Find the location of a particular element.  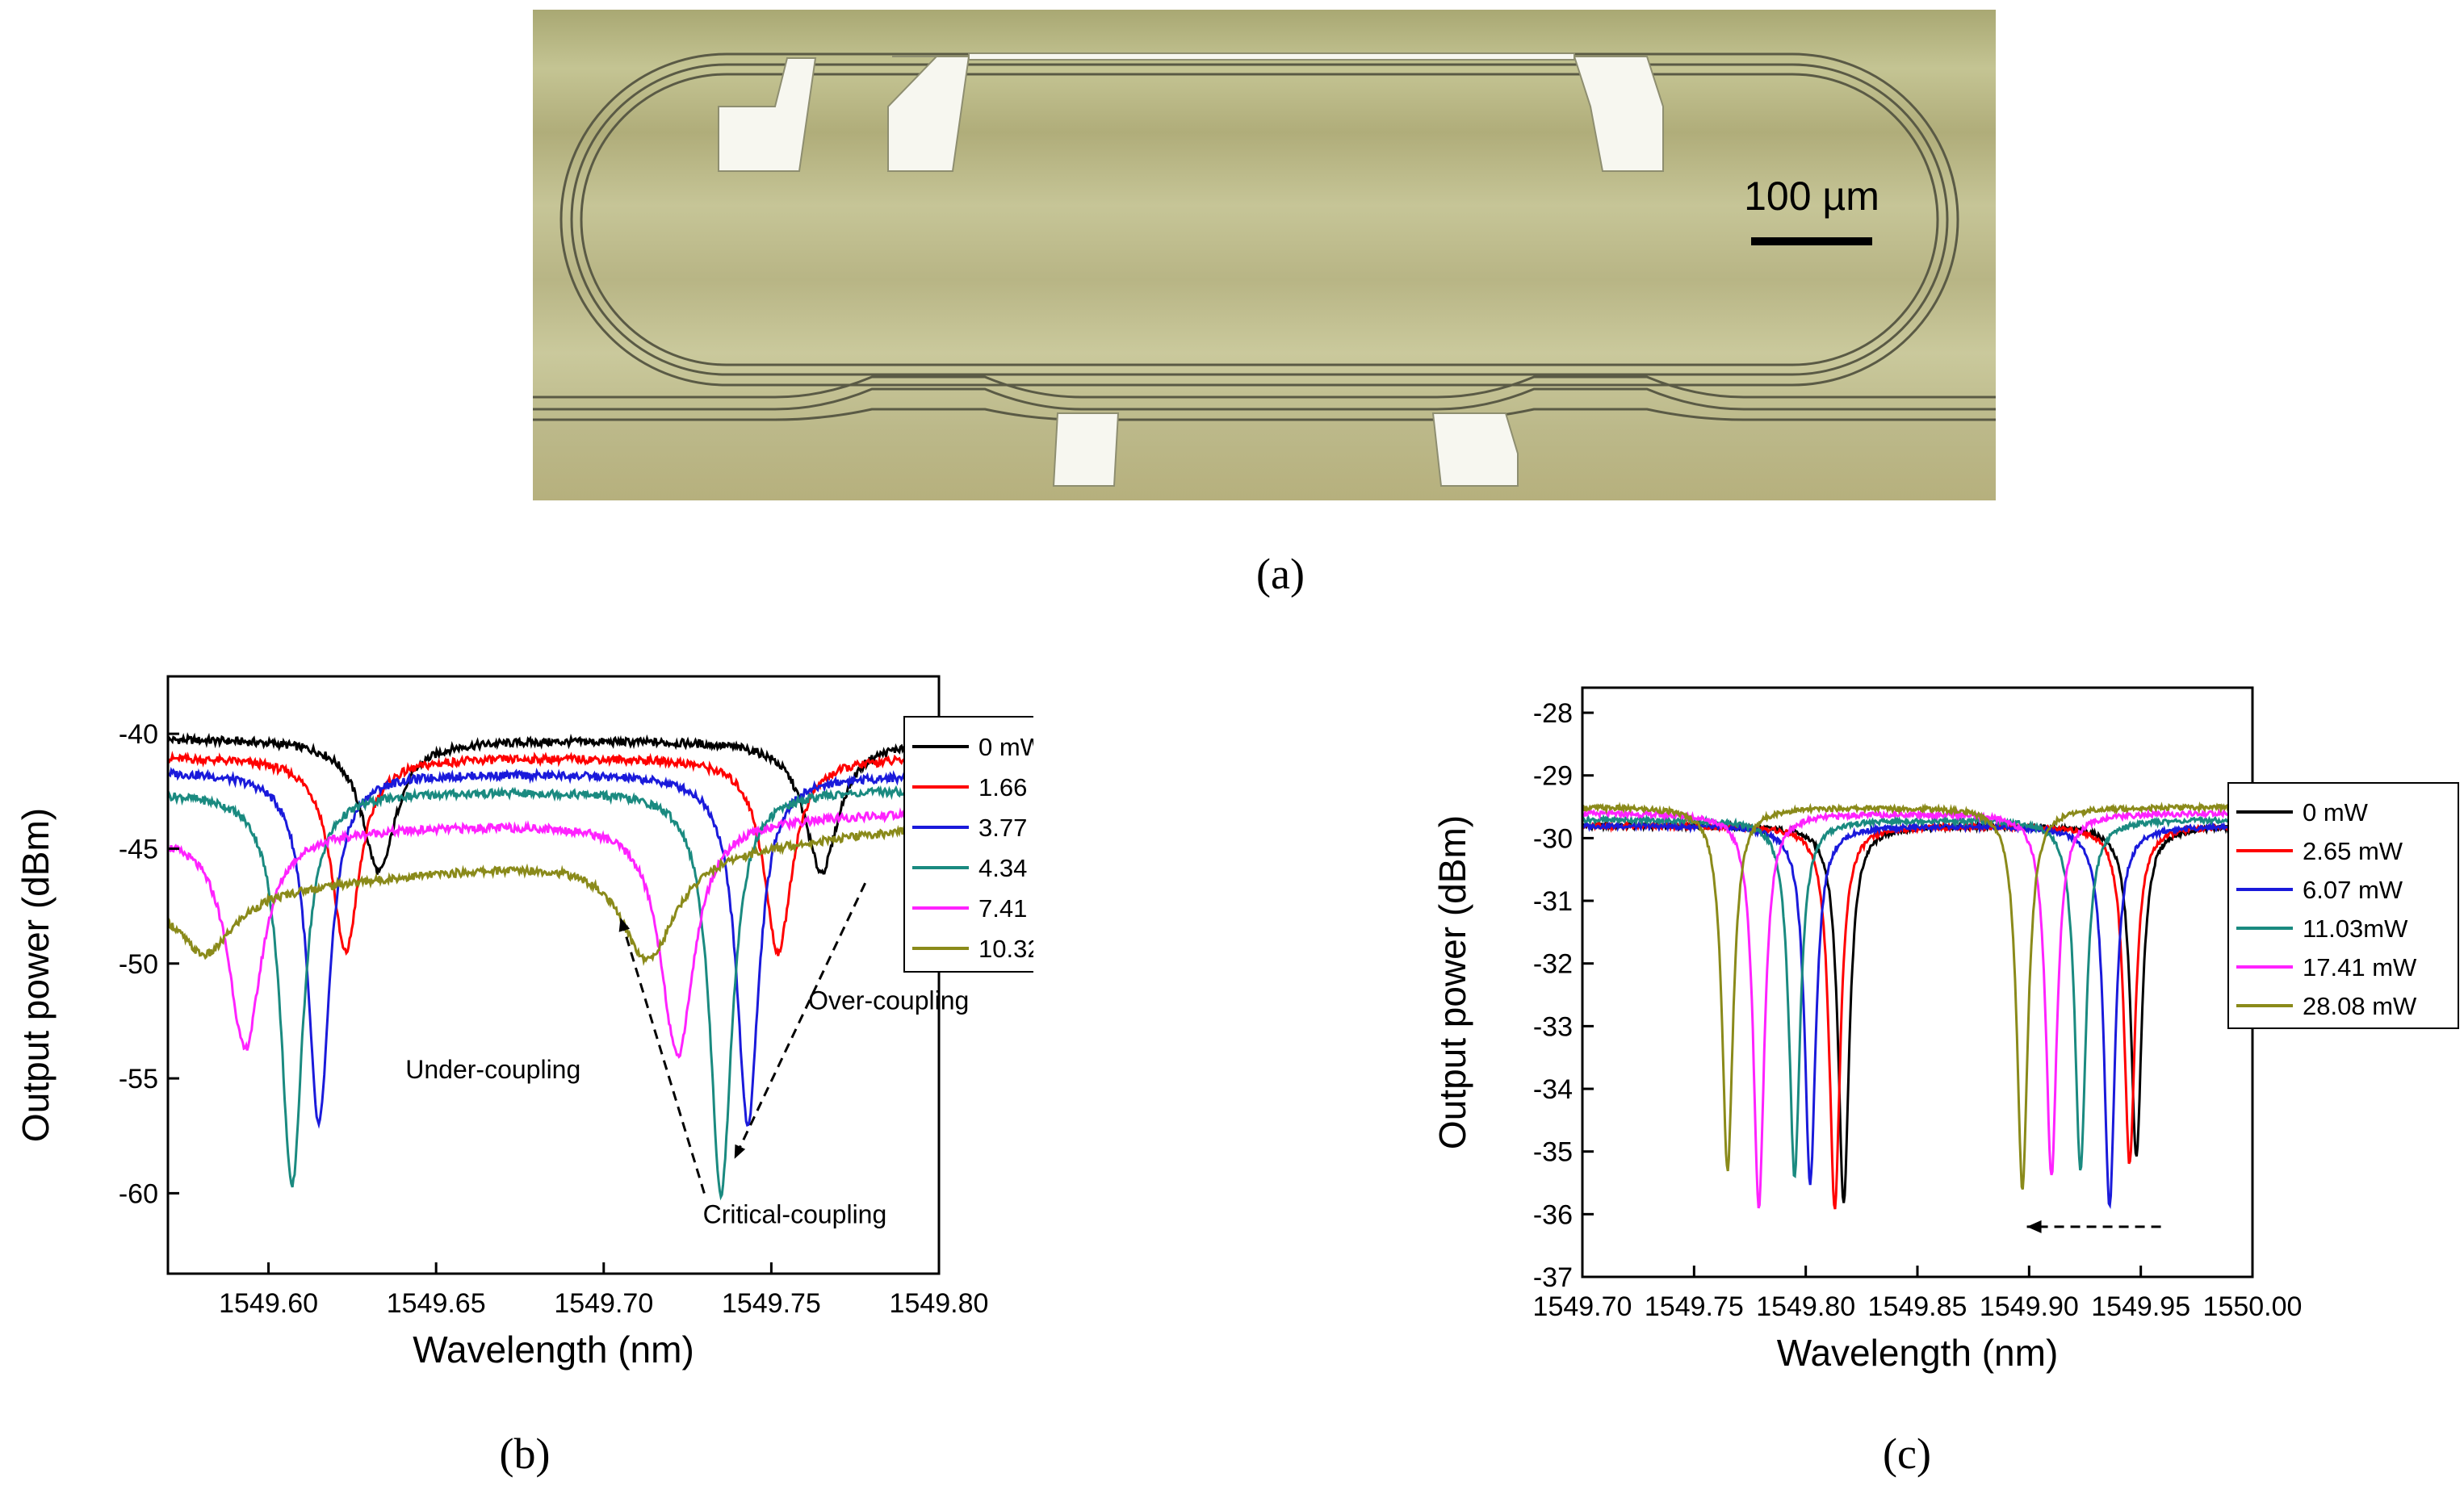

legend-label: 10.32 mW is located at coordinates (1005, 949).